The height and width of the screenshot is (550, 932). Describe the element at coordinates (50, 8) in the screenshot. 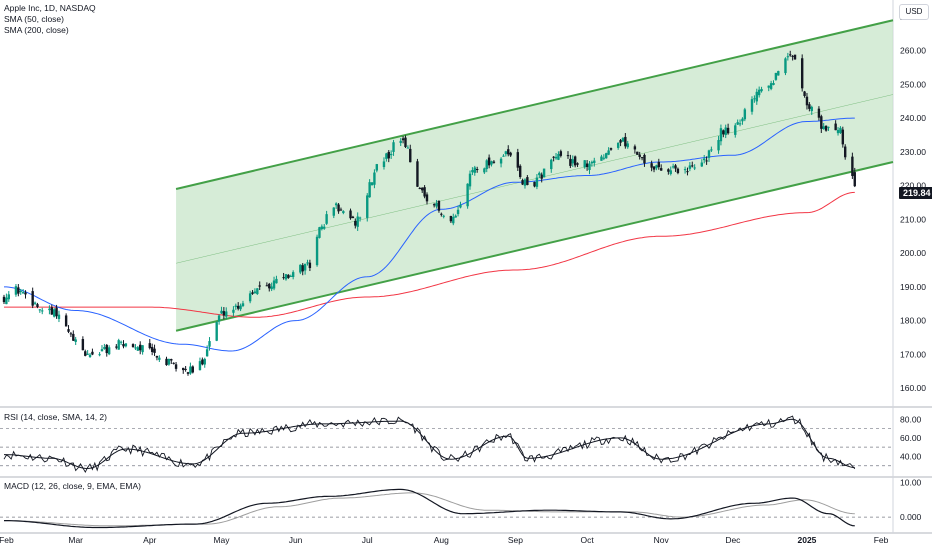

I see `legend-symbol: Apple Inc, 1D, NASDAQ` at that location.